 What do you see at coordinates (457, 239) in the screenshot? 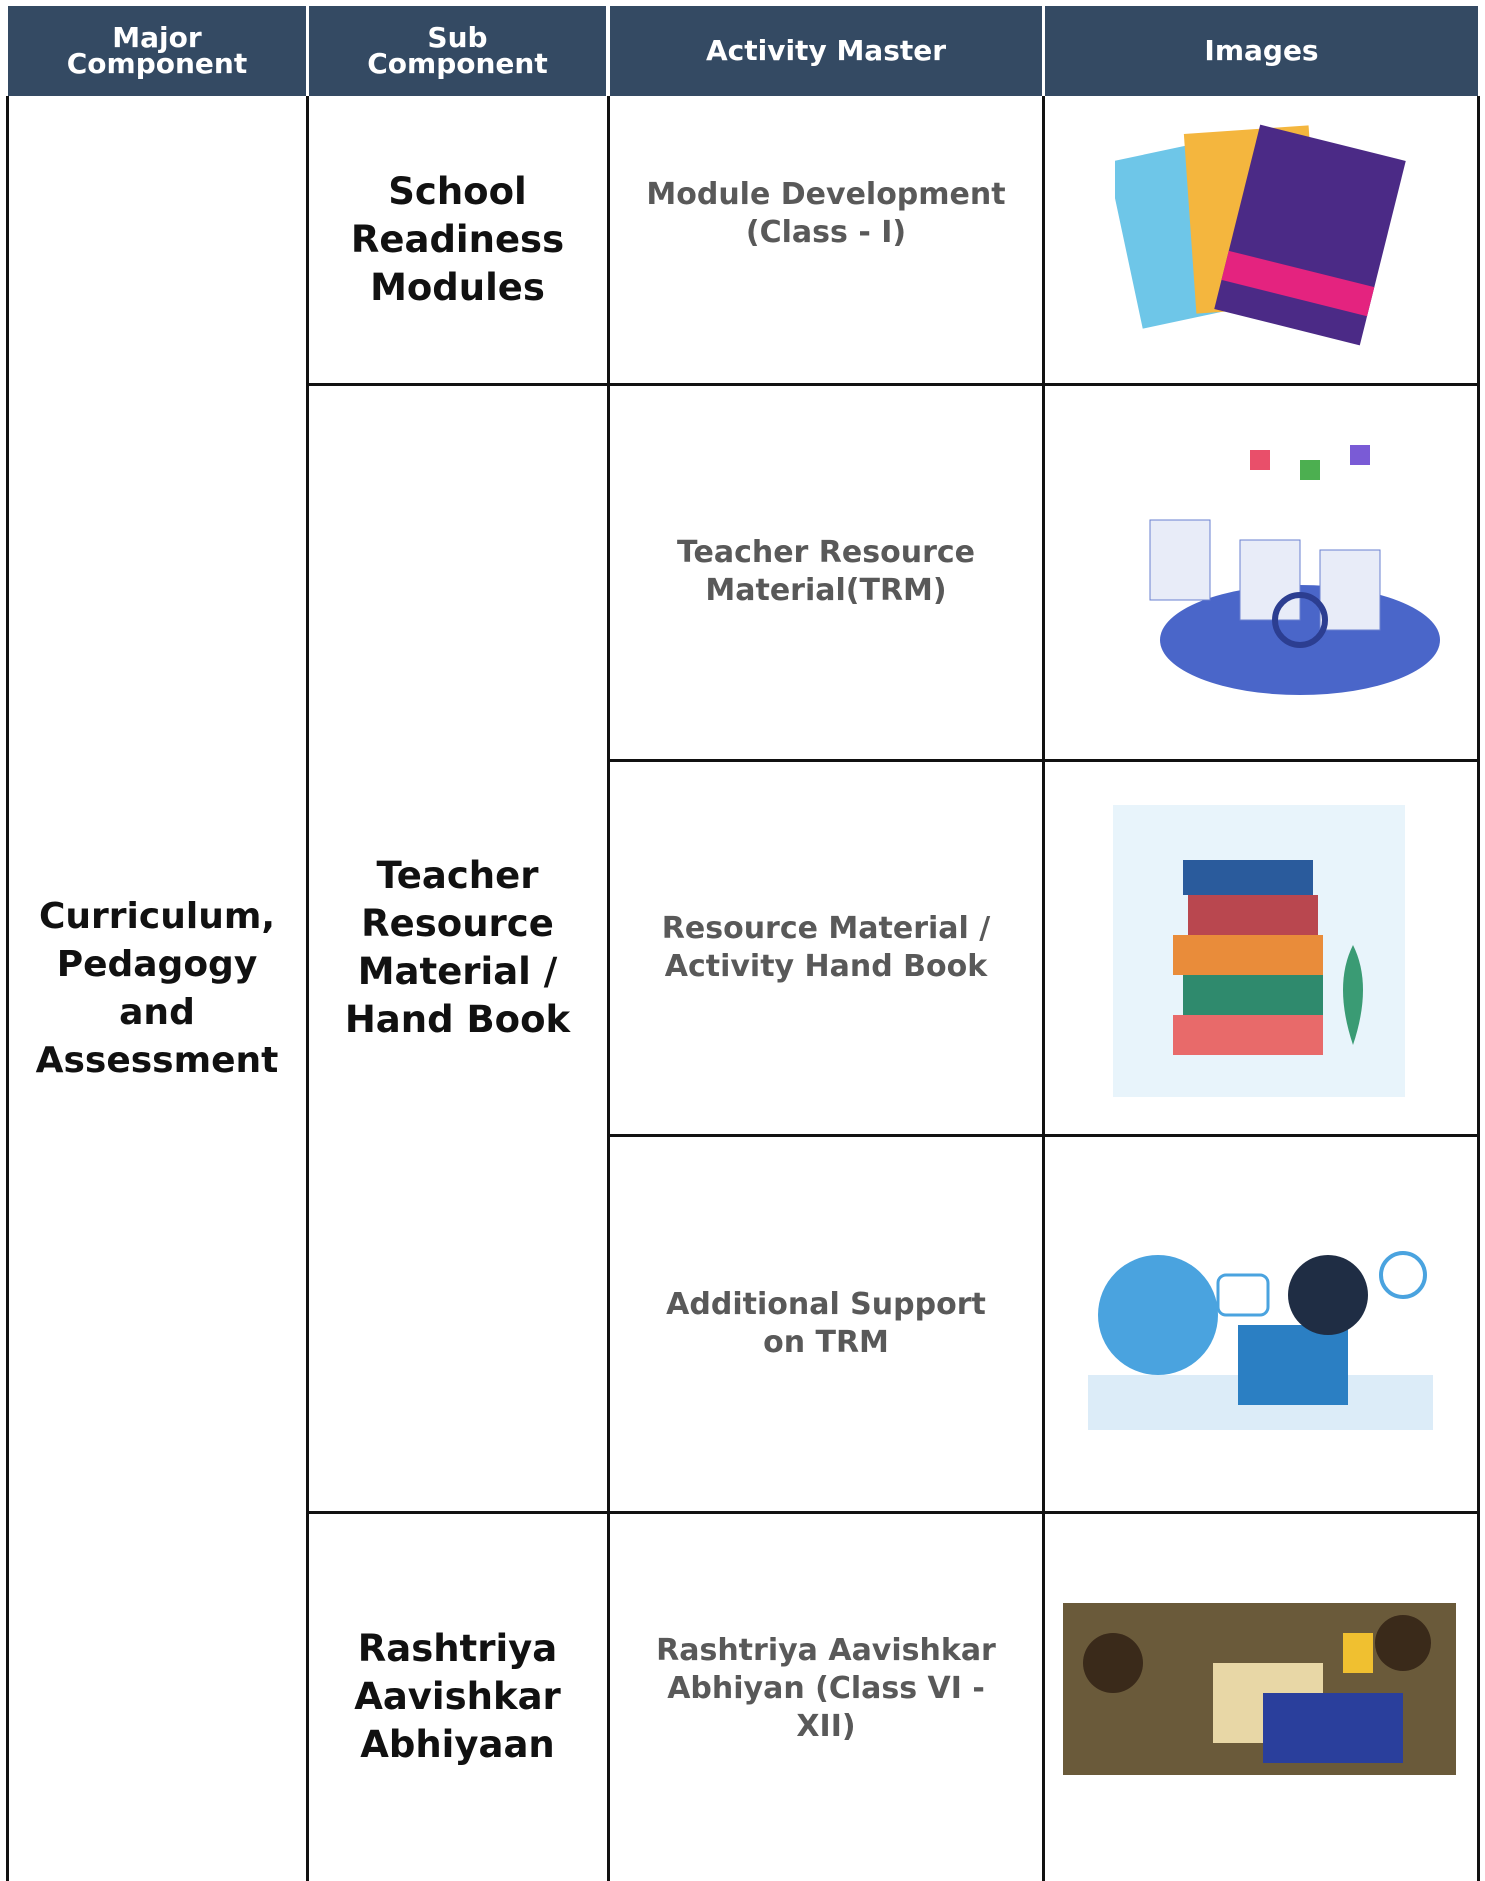
I see `sub-component: School Readiness Modules` at bounding box center [457, 239].